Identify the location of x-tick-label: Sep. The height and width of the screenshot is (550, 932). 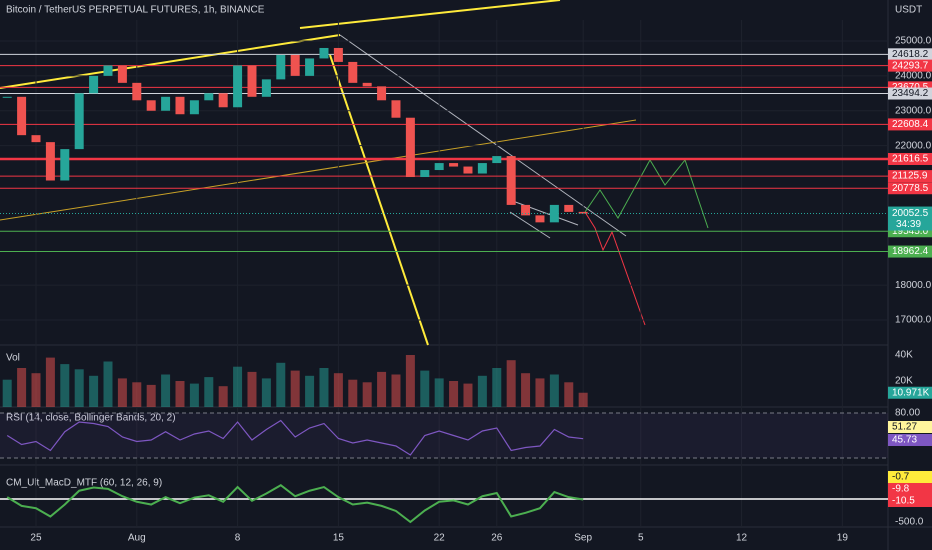
(583, 538).